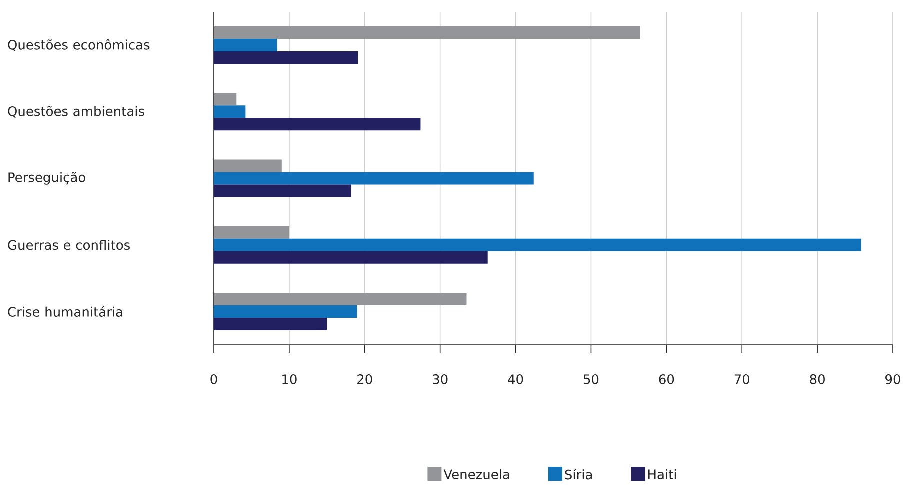 The image size is (903, 485). Describe the element at coordinates (817, 379) in the screenshot. I see `x-tick-label: 80` at that location.